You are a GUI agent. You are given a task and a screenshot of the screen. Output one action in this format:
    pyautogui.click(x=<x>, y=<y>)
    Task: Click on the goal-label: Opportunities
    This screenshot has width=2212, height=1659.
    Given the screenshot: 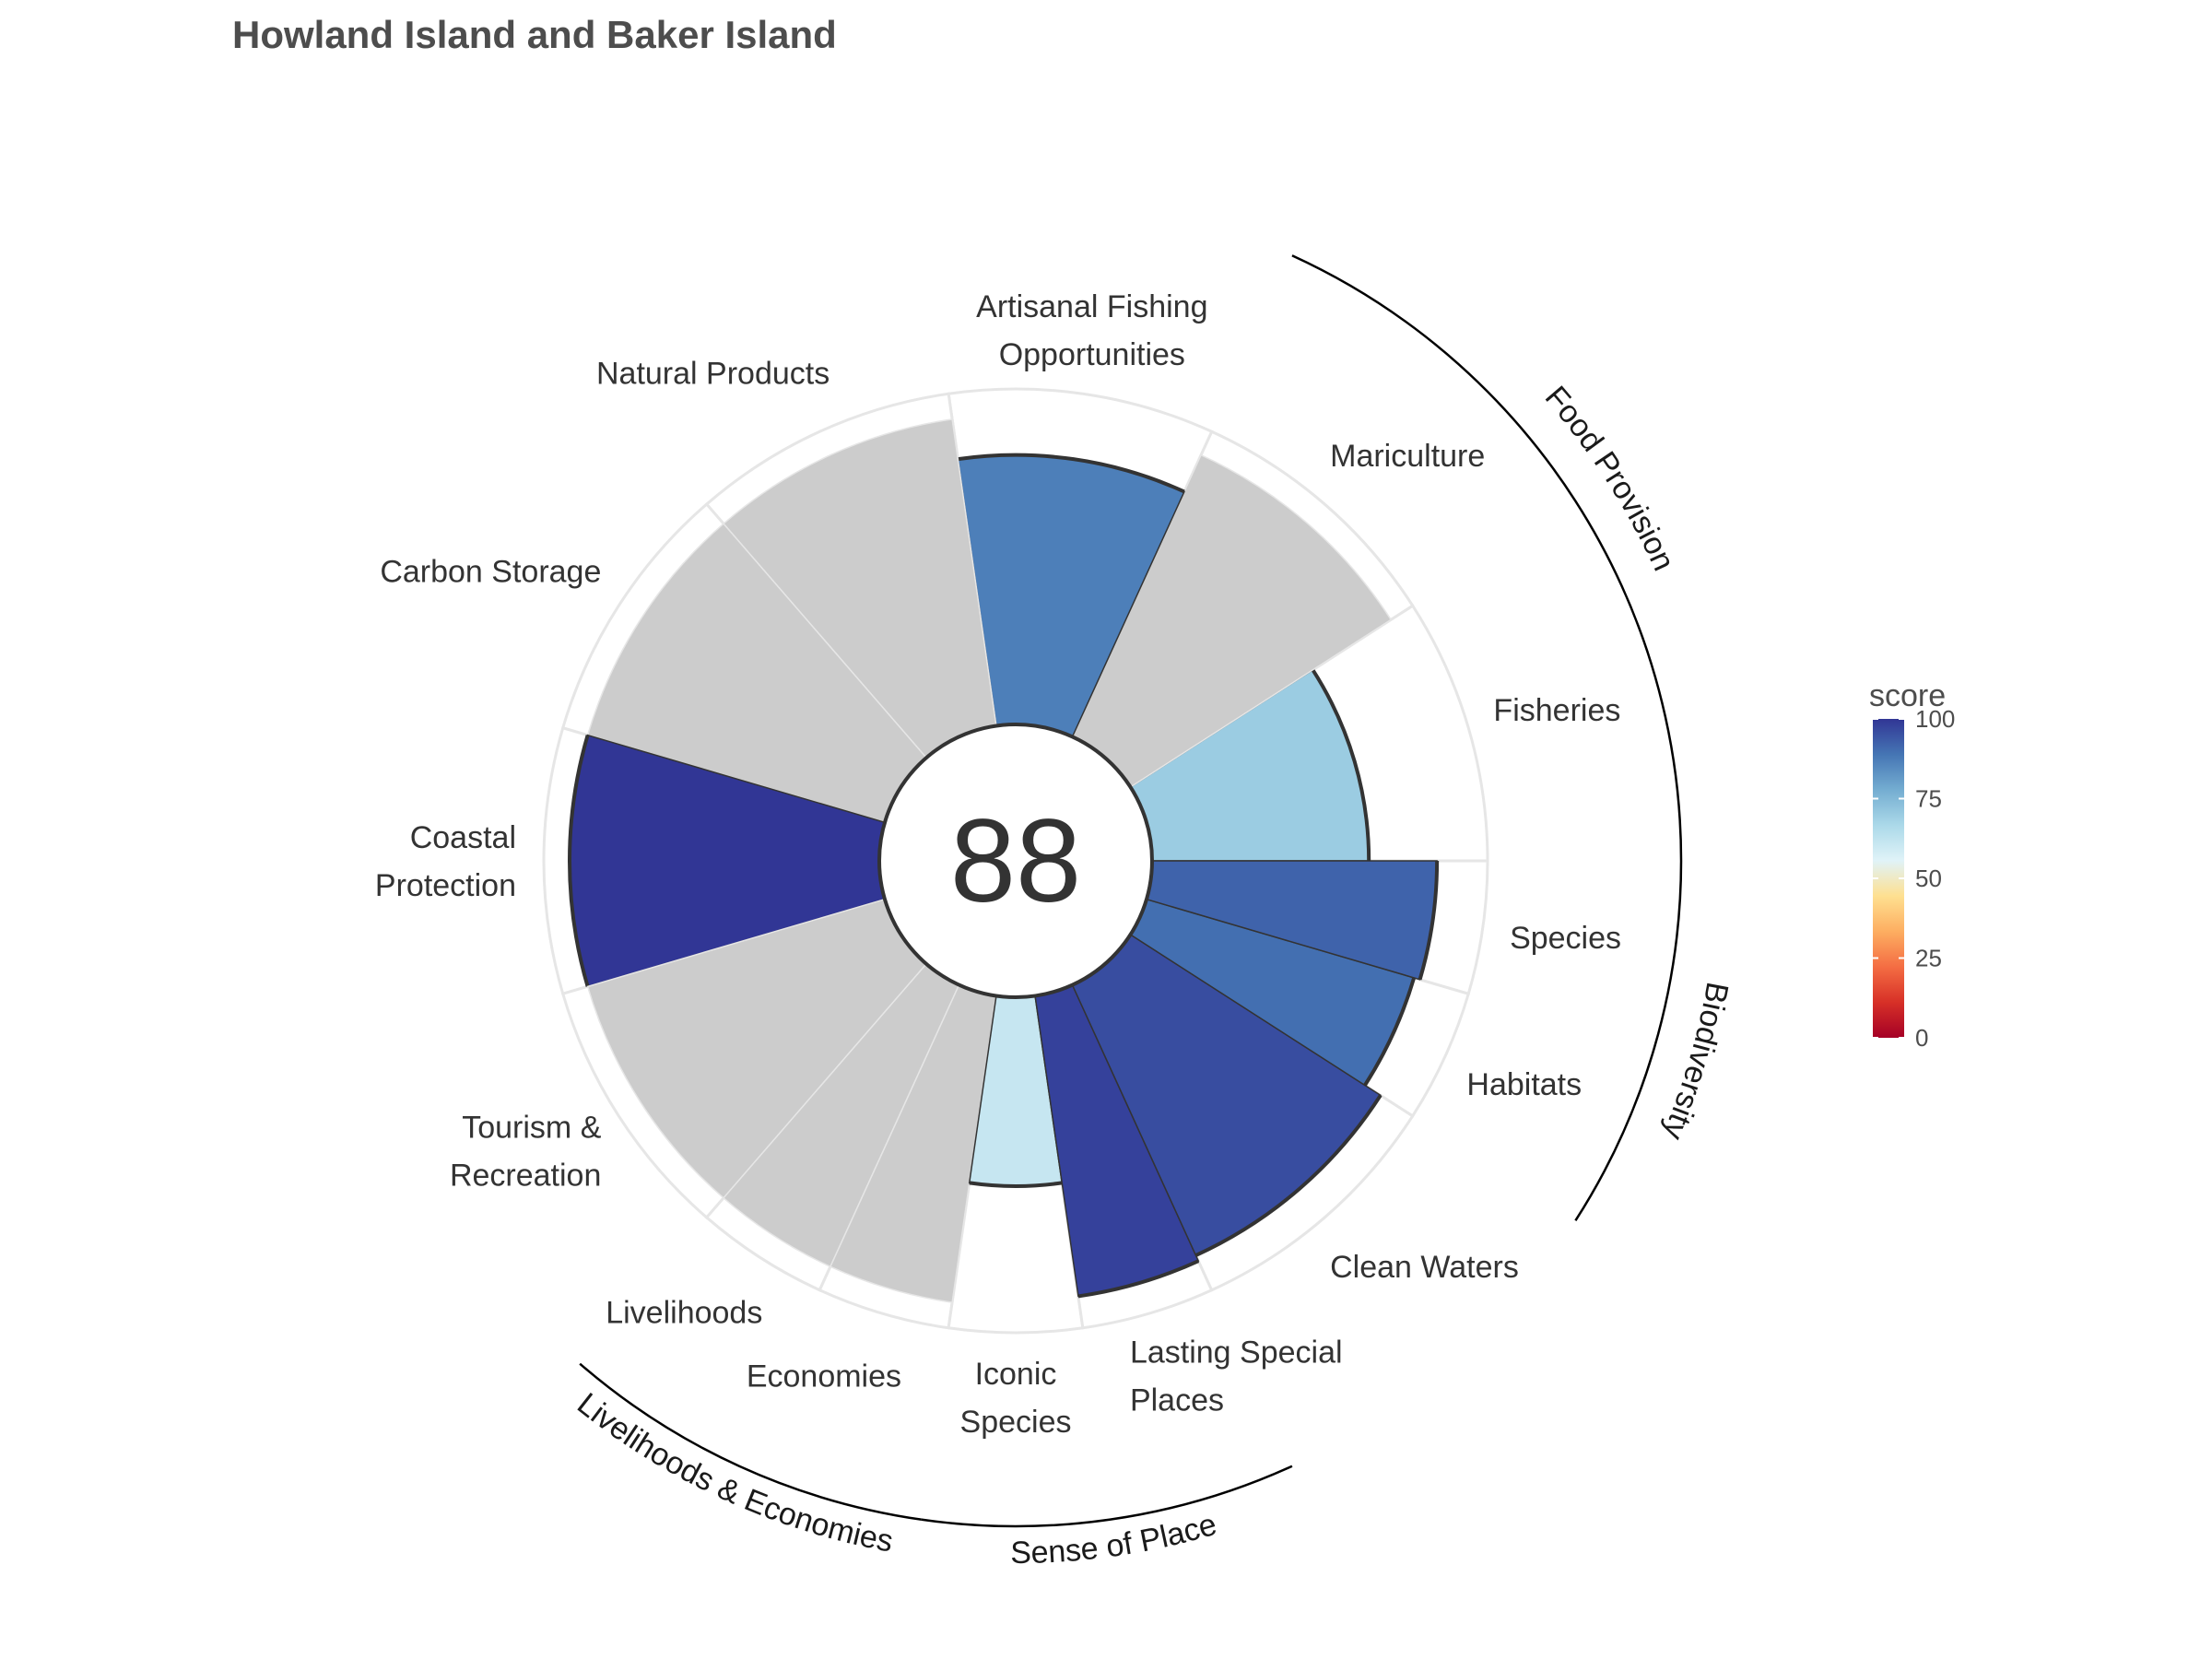 What is the action you would take?
    pyautogui.click(x=1092, y=354)
    